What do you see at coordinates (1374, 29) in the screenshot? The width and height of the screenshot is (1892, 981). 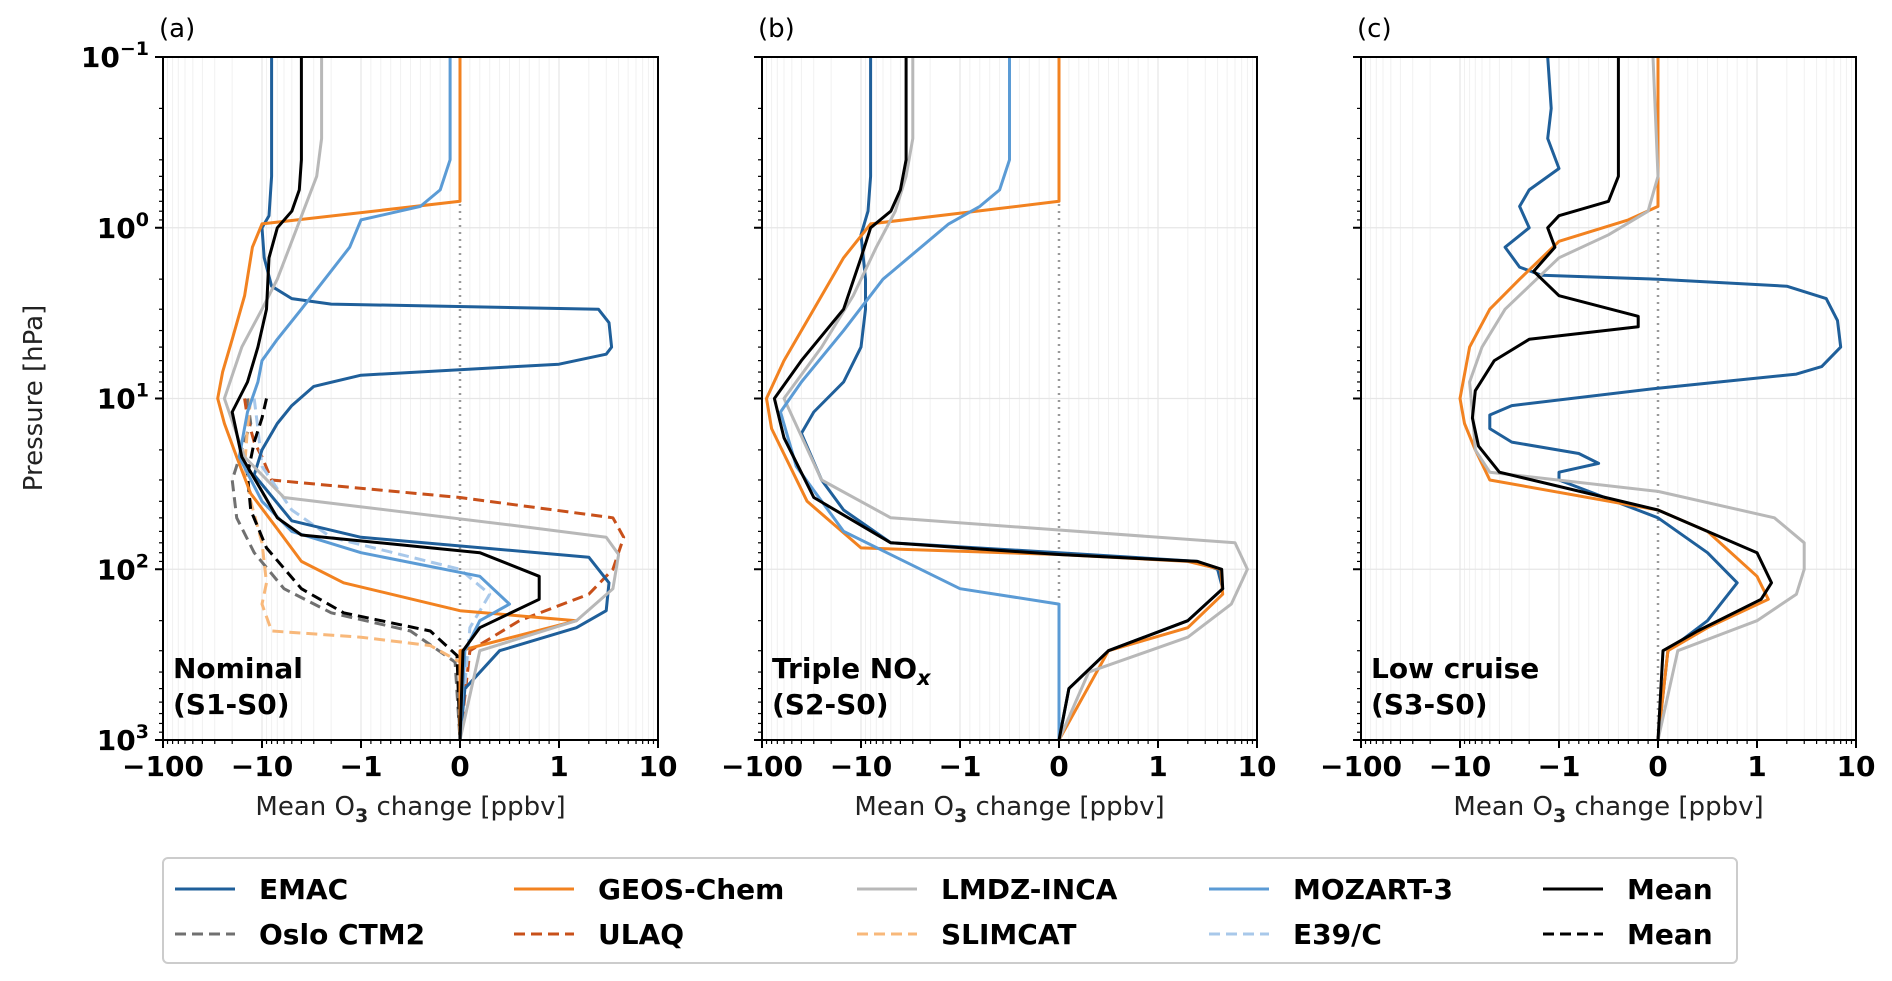 I see `panel-letter: (c)` at bounding box center [1374, 29].